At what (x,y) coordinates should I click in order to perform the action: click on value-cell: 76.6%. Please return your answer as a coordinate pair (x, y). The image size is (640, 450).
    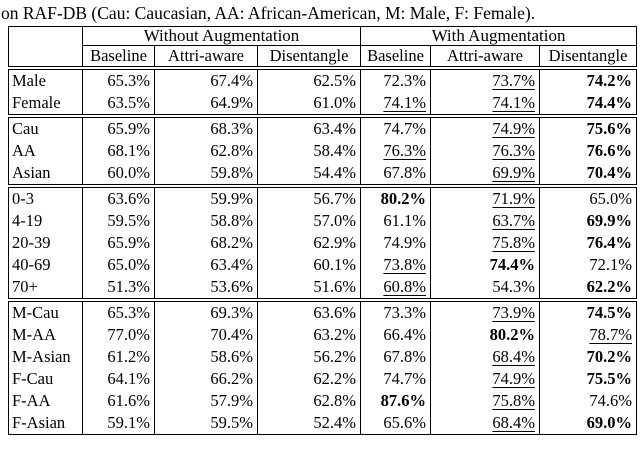
    Looking at the image, I should click on (588, 151).